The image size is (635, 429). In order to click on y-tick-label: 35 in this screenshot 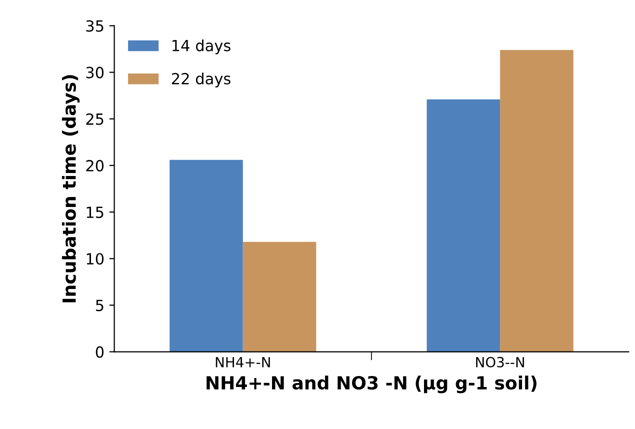, I will do `click(95, 26)`.